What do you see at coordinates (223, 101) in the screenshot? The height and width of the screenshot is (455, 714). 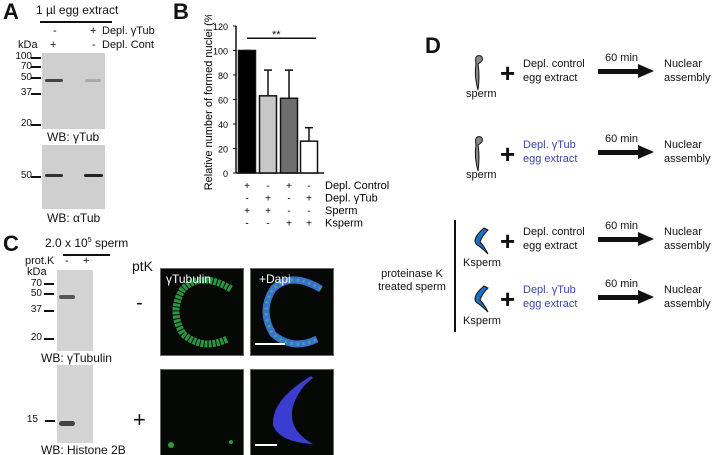 I see `y-tick-label: 60` at bounding box center [223, 101].